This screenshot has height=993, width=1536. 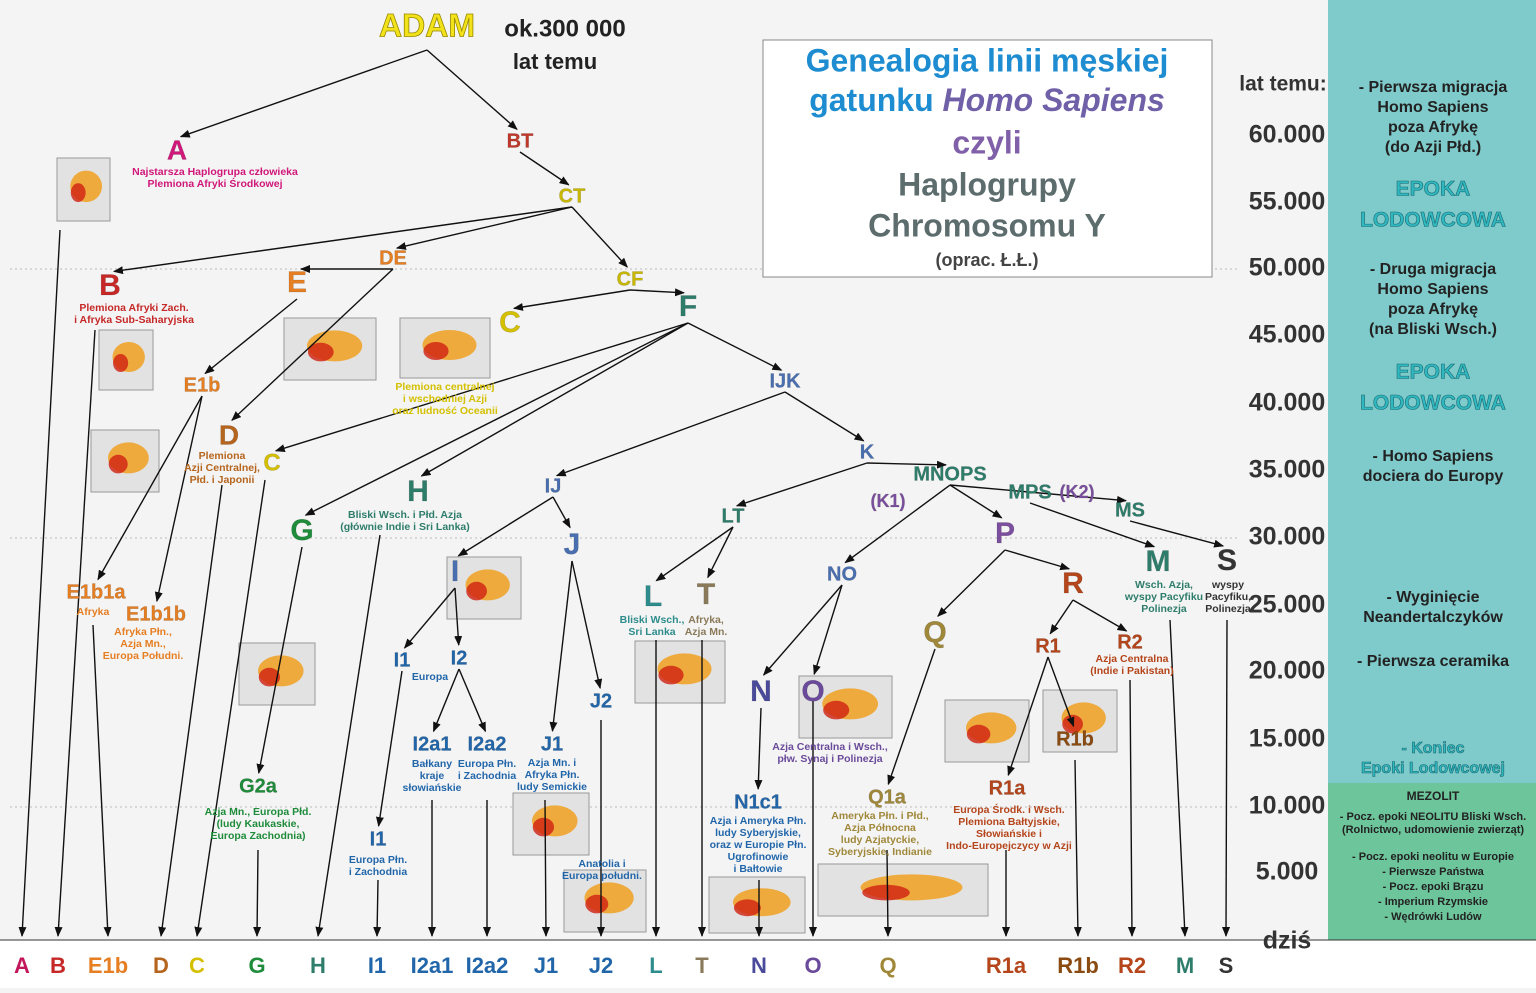 I want to click on haplogroup-desc: Pacyfiku,, so click(x=1228, y=597).